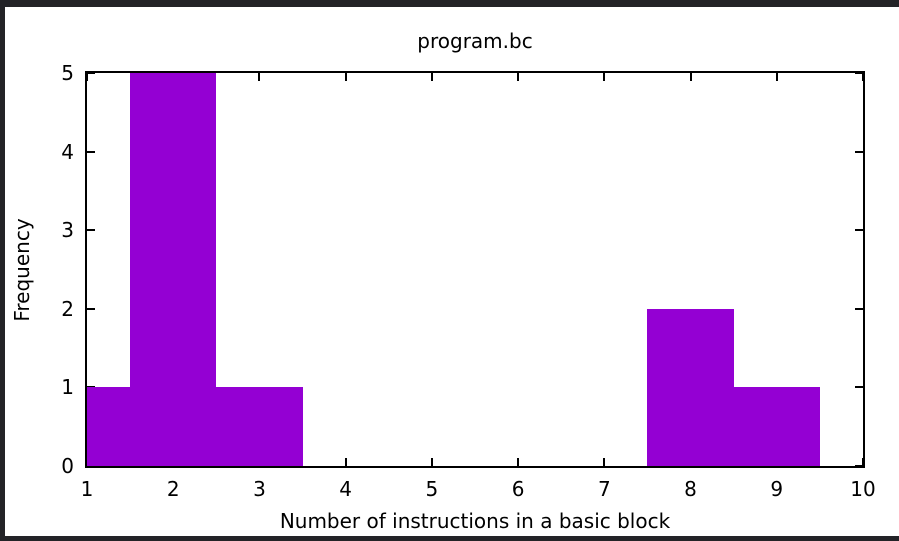 This screenshot has height=541, width=899. What do you see at coordinates (259, 489) in the screenshot?
I see `x-tick-label: 3` at bounding box center [259, 489].